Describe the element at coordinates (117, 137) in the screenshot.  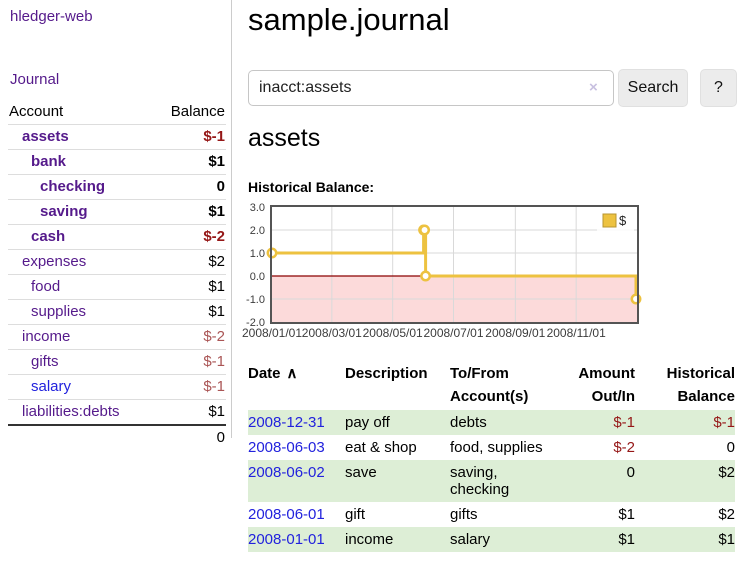
I see `sidebar-account-row: assets $-1` at that location.